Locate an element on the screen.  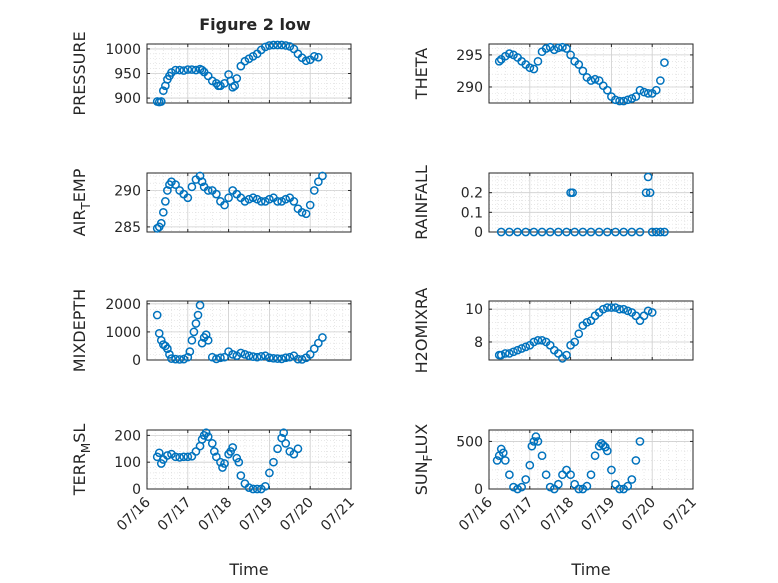
y-tick-label: 900 is located at coordinates (127, 99).